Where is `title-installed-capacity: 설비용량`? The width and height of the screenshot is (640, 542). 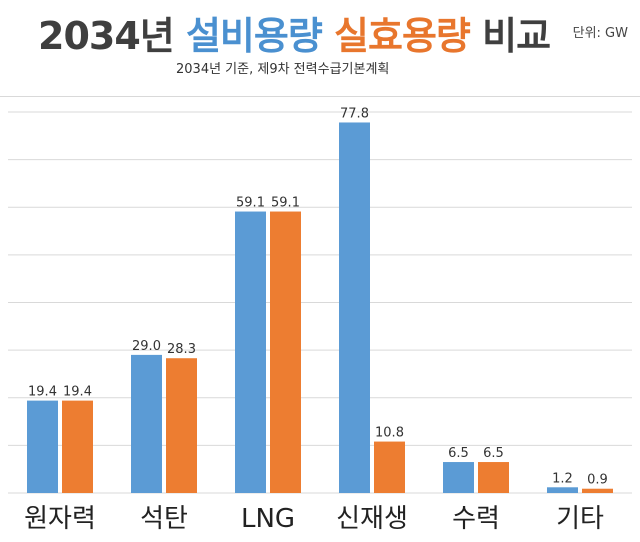
title-installed-capacity: 설비용량 is located at coordinates (254, 36).